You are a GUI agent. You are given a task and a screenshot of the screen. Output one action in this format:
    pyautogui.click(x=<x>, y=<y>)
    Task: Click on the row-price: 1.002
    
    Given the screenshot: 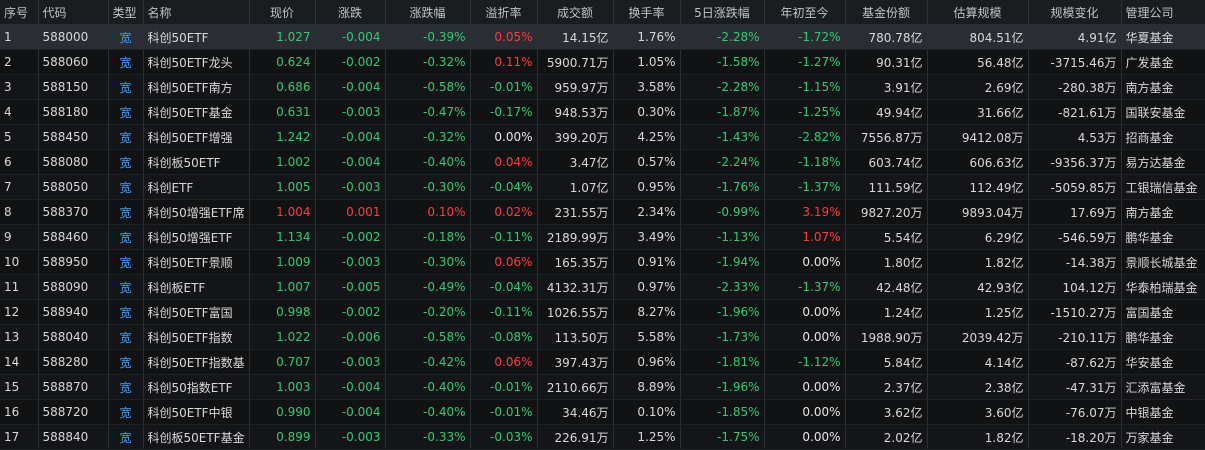 What is the action you would take?
    pyautogui.click(x=282, y=162)
    